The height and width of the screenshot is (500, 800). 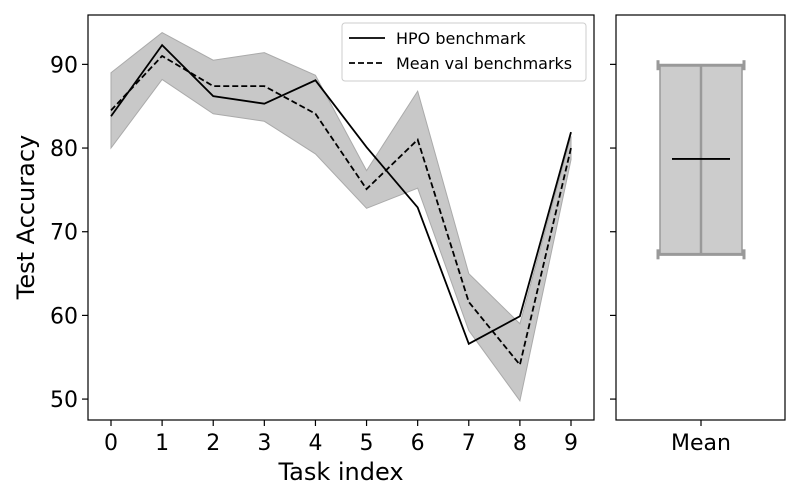 I want to click on legend-frame, so click(x=464, y=52).